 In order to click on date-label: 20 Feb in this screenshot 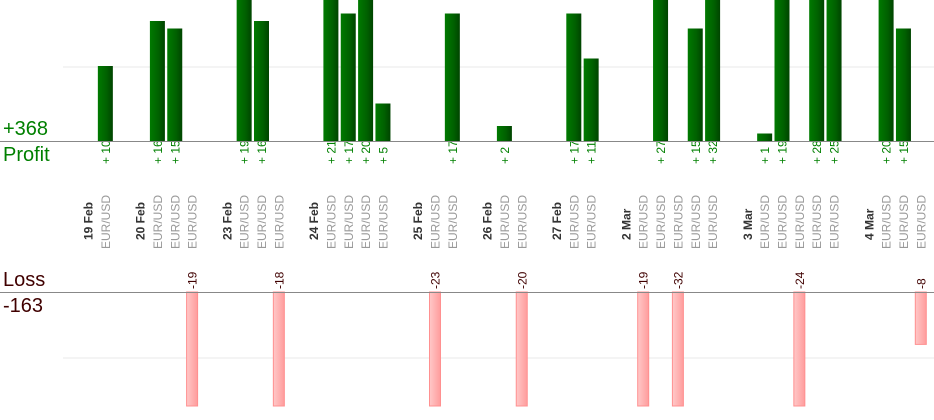, I will do `click(141, 221)`.